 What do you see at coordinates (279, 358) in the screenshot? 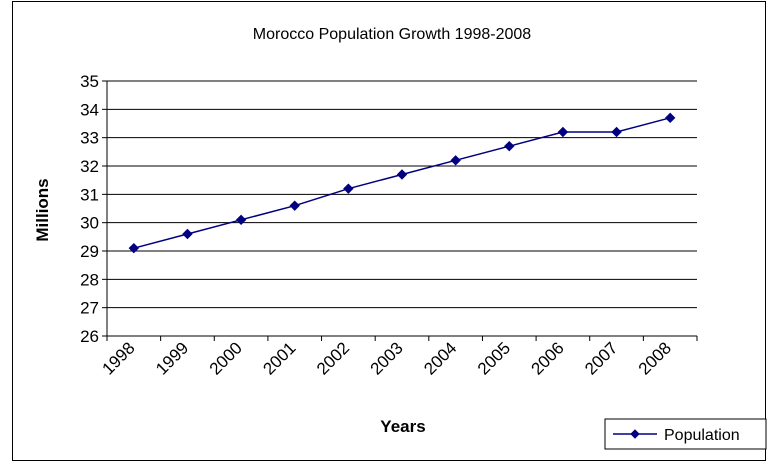
I see `x-tick-label: 2001` at bounding box center [279, 358].